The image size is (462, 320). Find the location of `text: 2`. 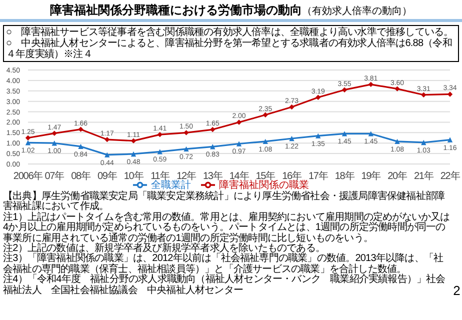

text: 2 is located at coordinates (456, 290).